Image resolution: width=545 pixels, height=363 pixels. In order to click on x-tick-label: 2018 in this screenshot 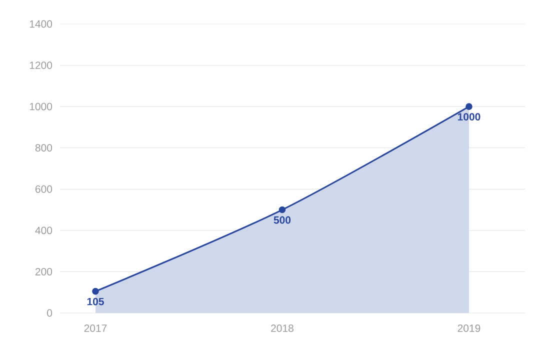, I will do `click(282, 328)`.